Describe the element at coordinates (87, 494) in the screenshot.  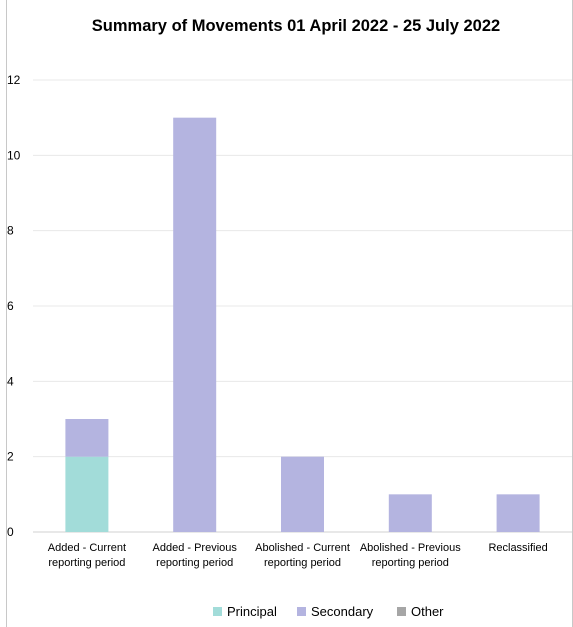
I see `bar-principal` at that location.